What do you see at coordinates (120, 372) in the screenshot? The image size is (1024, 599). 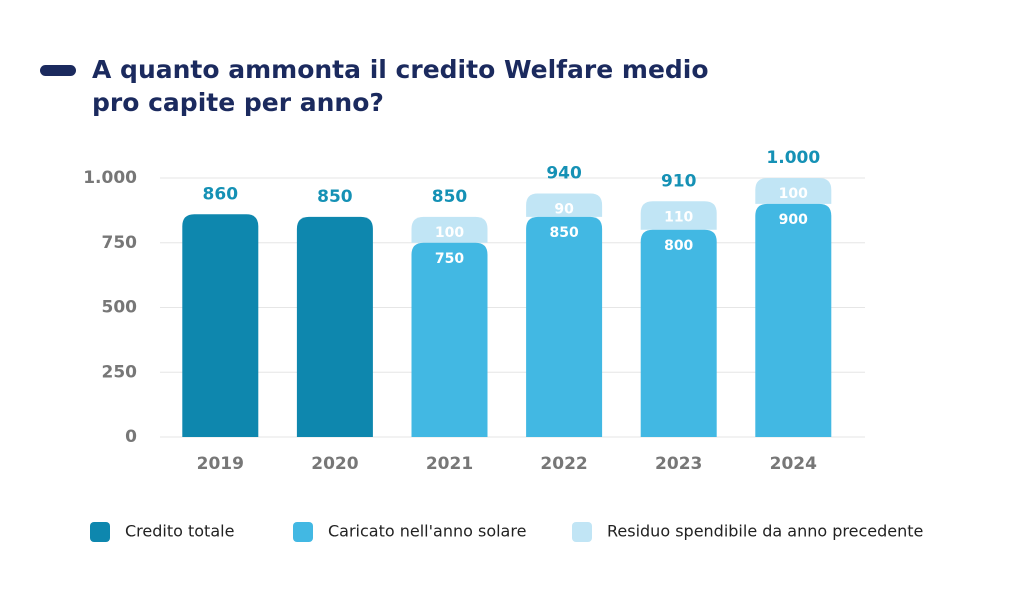 I see `y-tick-label: 250` at bounding box center [120, 372].